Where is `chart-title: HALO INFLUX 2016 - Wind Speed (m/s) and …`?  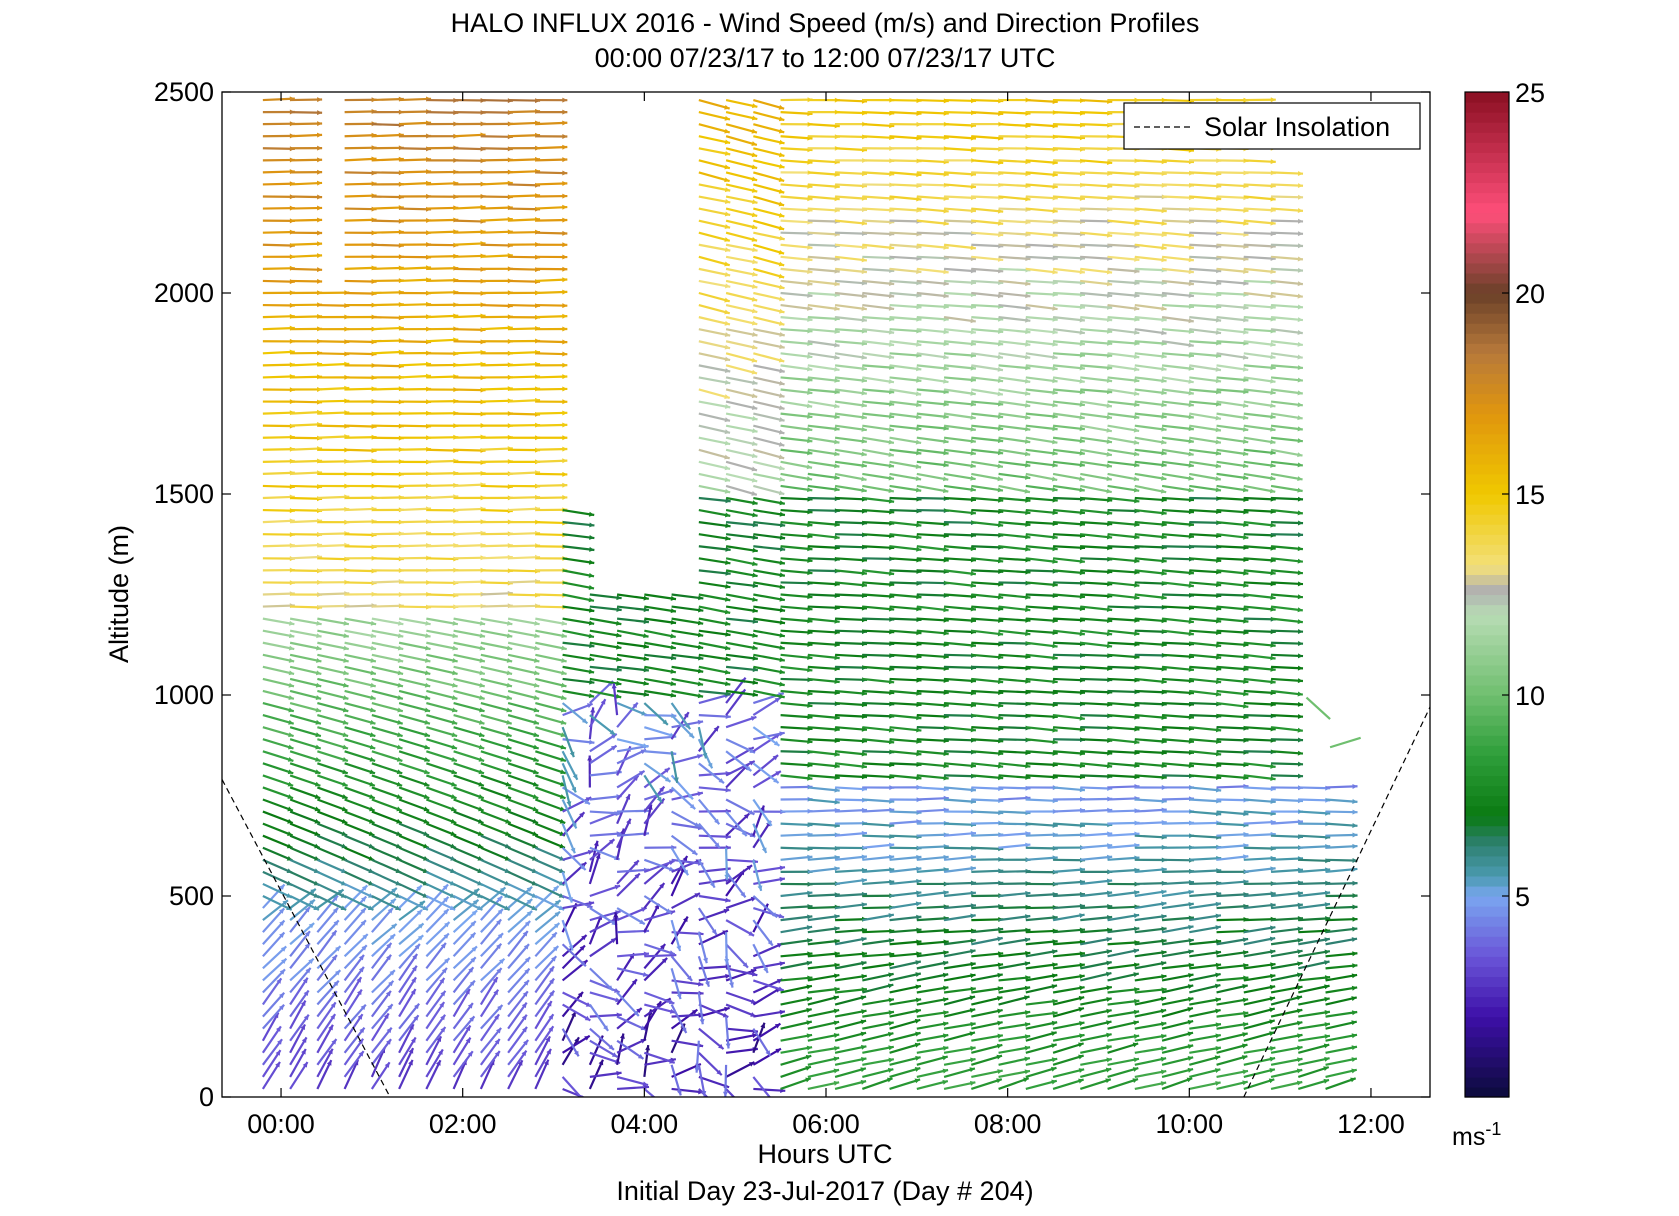
chart-title: HALO INFLUX 2016 - Wind Speed (m/s) and … is located at coordinates (825, 23).